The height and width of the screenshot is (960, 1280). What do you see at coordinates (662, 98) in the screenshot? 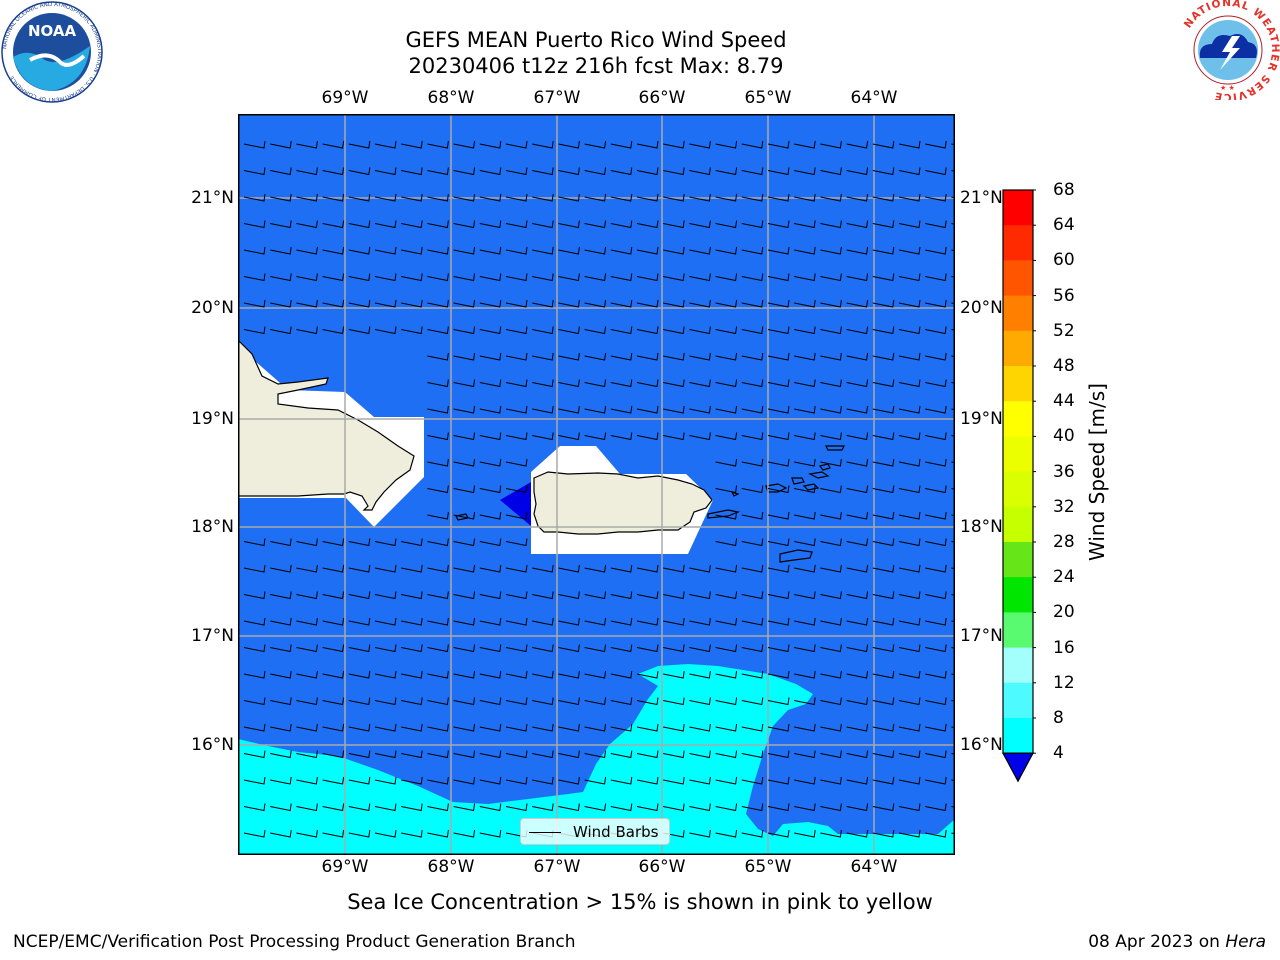
I see `lon-label-top: 66°W` at bounding box center [662, 98].